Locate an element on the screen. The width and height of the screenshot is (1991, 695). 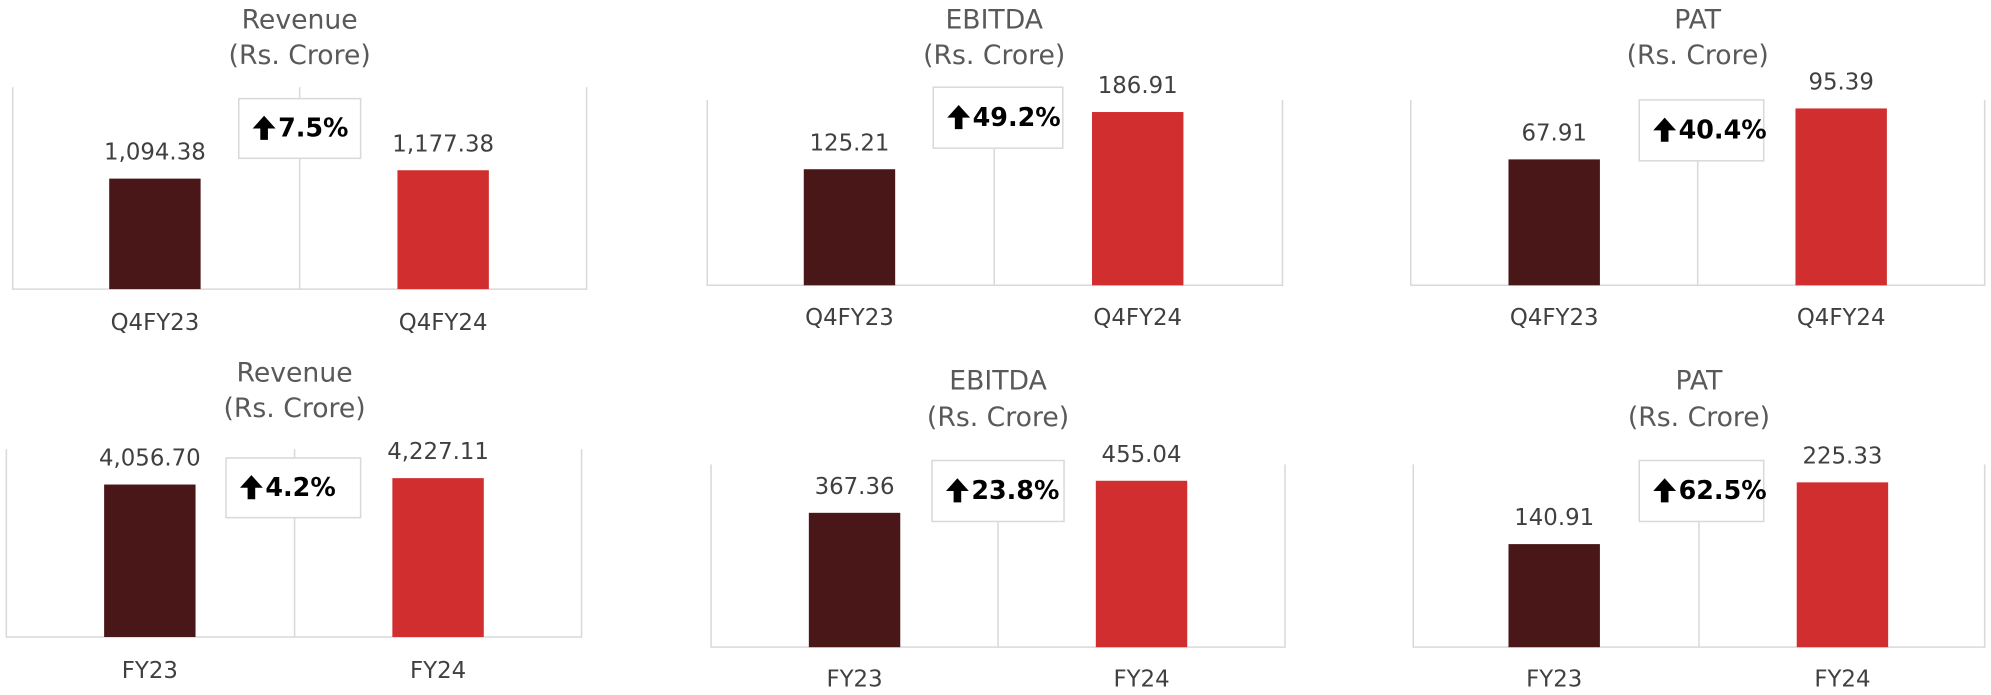
plot-frame is located at coordinates (299, 188).